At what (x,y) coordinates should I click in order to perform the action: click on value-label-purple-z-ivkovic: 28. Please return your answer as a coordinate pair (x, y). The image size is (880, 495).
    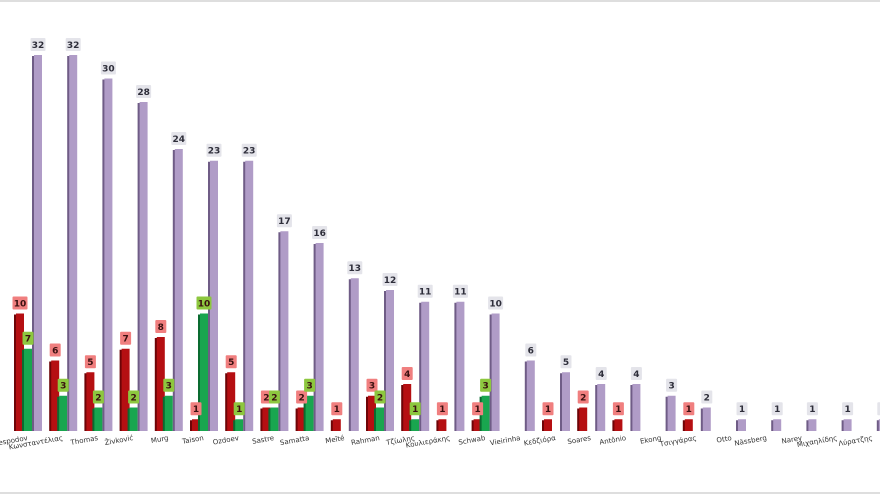
    Looking at the image, I should click on (143, 93).